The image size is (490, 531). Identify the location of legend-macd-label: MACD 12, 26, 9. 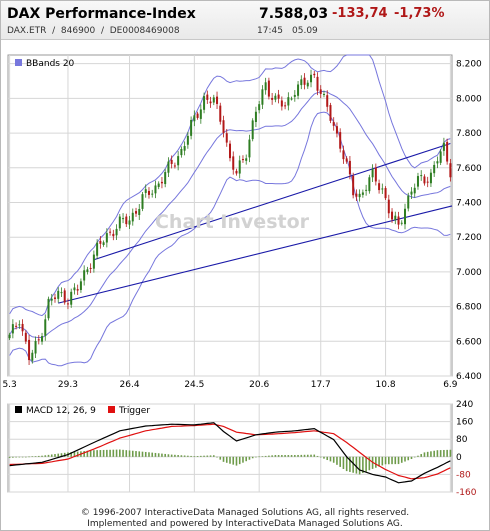
(61, 411).